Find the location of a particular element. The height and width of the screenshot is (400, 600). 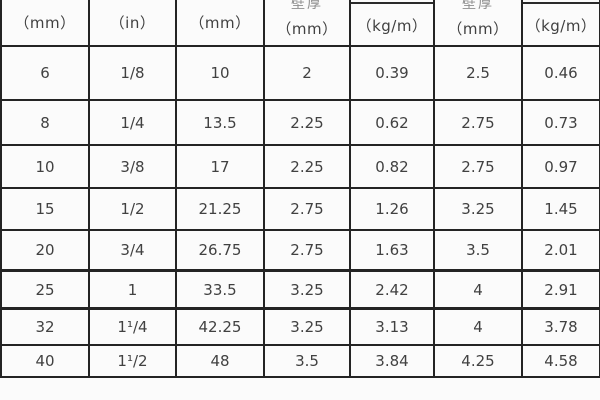

table-cell: 0.62 is located at coordinates (392, 122).